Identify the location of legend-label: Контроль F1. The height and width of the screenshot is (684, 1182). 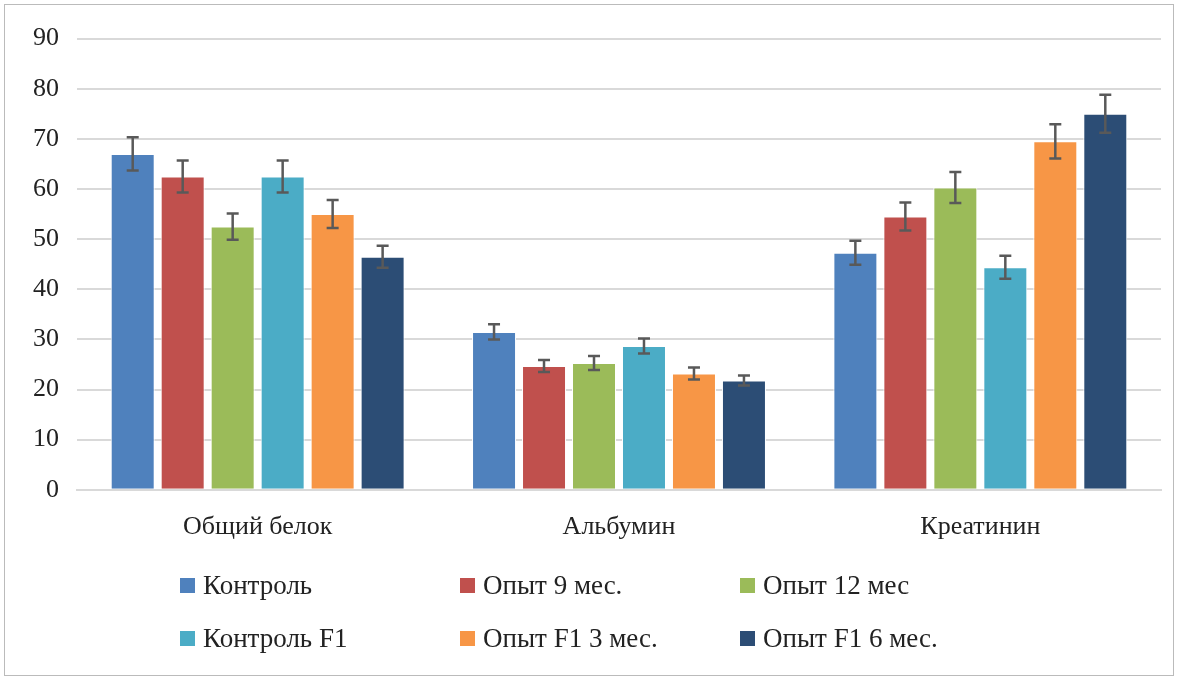
(275, 638).